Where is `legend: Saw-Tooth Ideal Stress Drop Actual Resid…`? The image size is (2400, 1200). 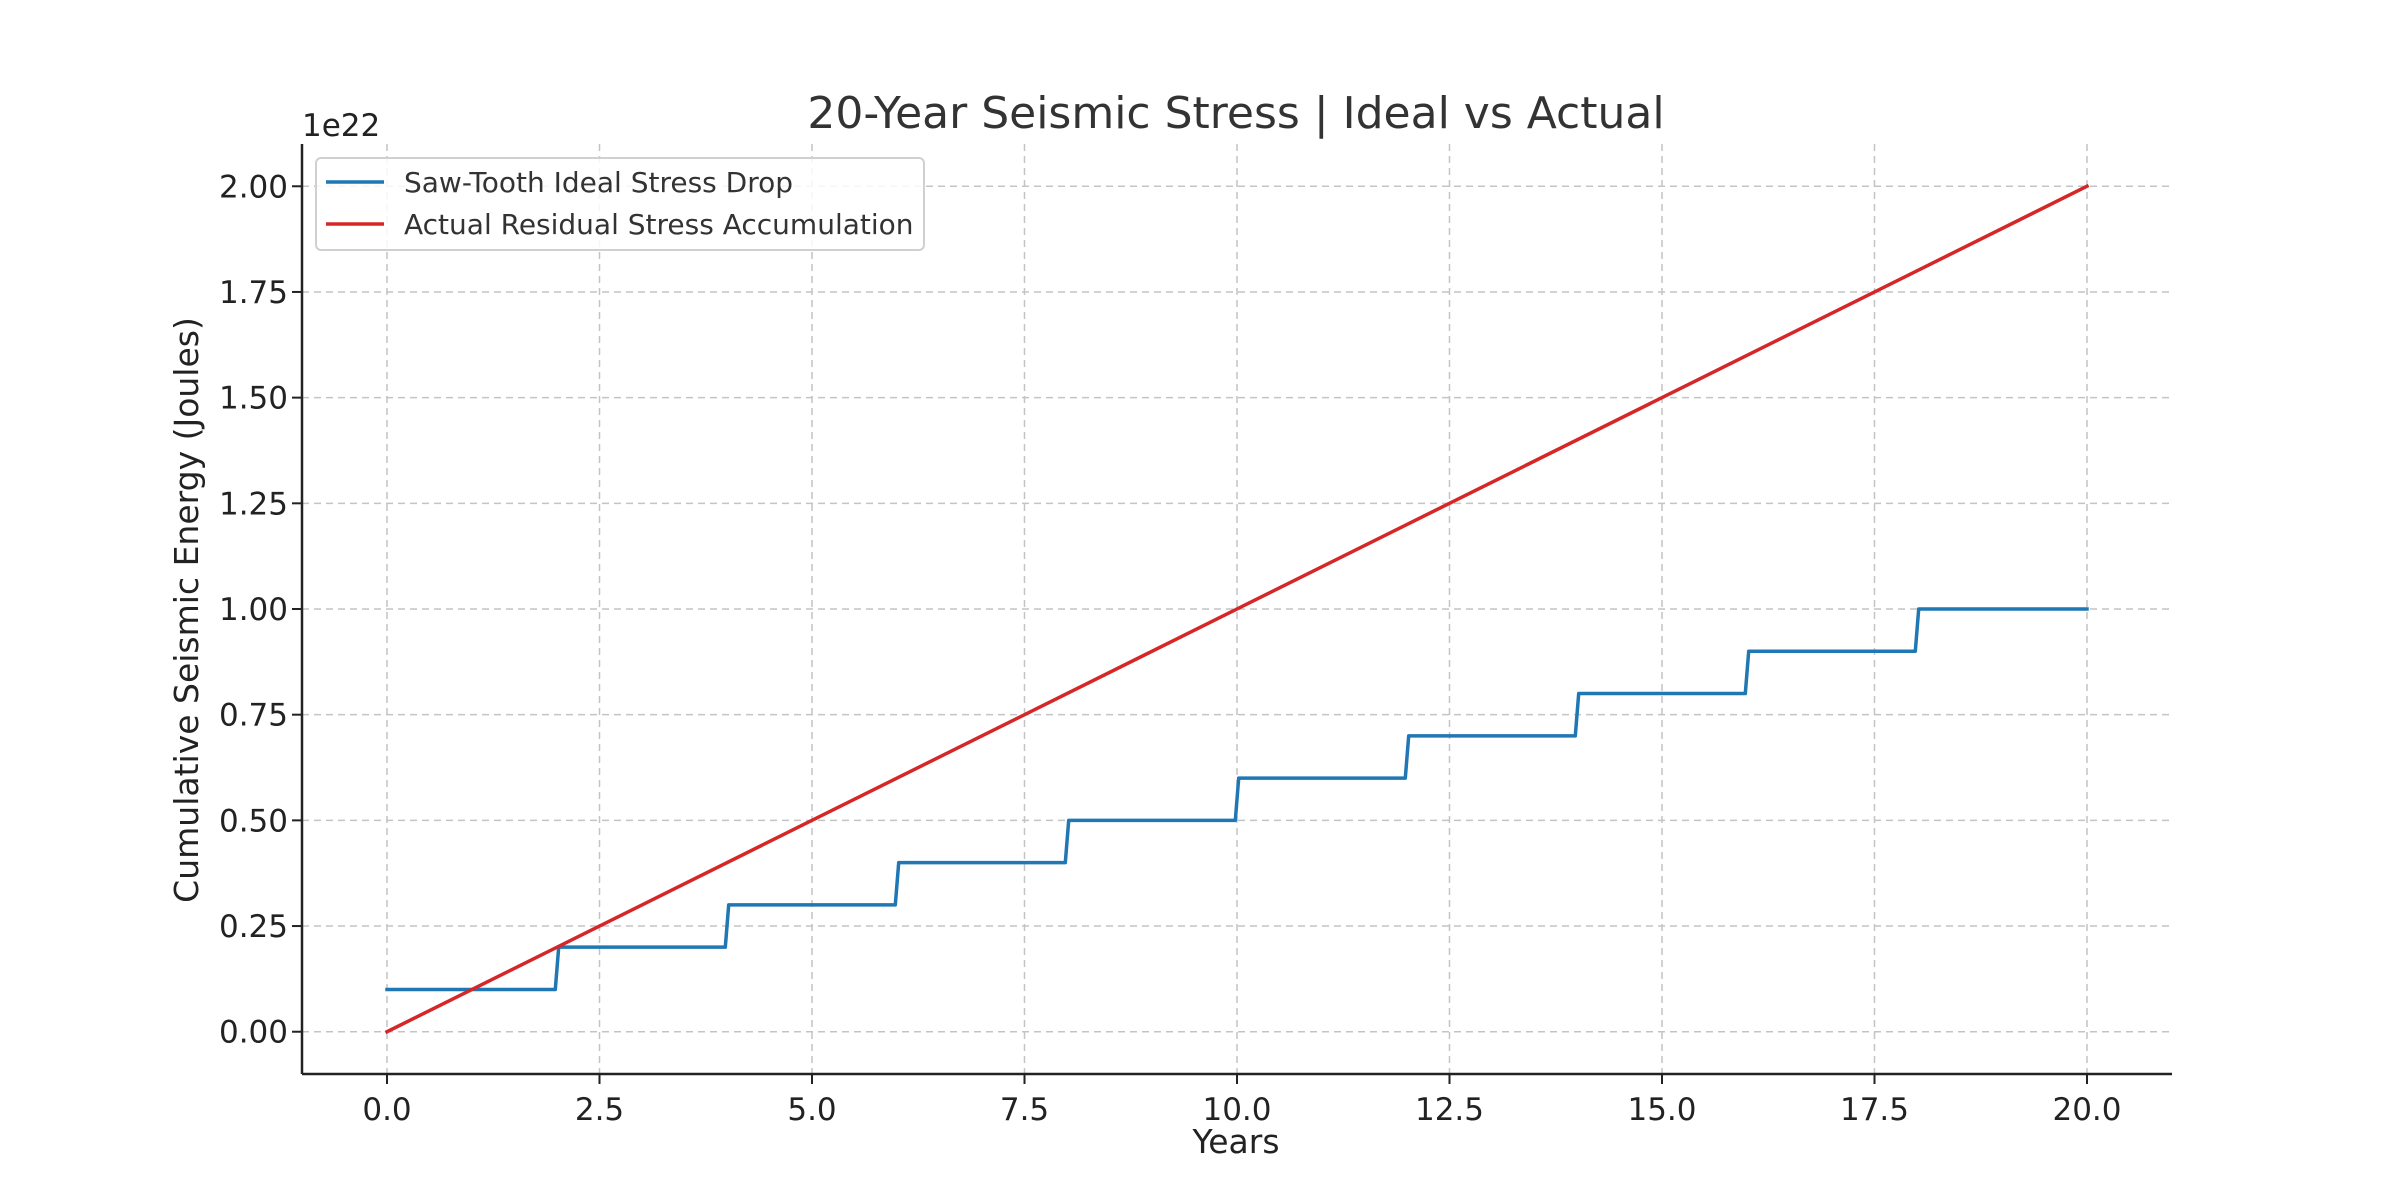 legend: Saw-Tooth Ideal Stress Drop Actual Resid… is located at coordinates (620, 204).